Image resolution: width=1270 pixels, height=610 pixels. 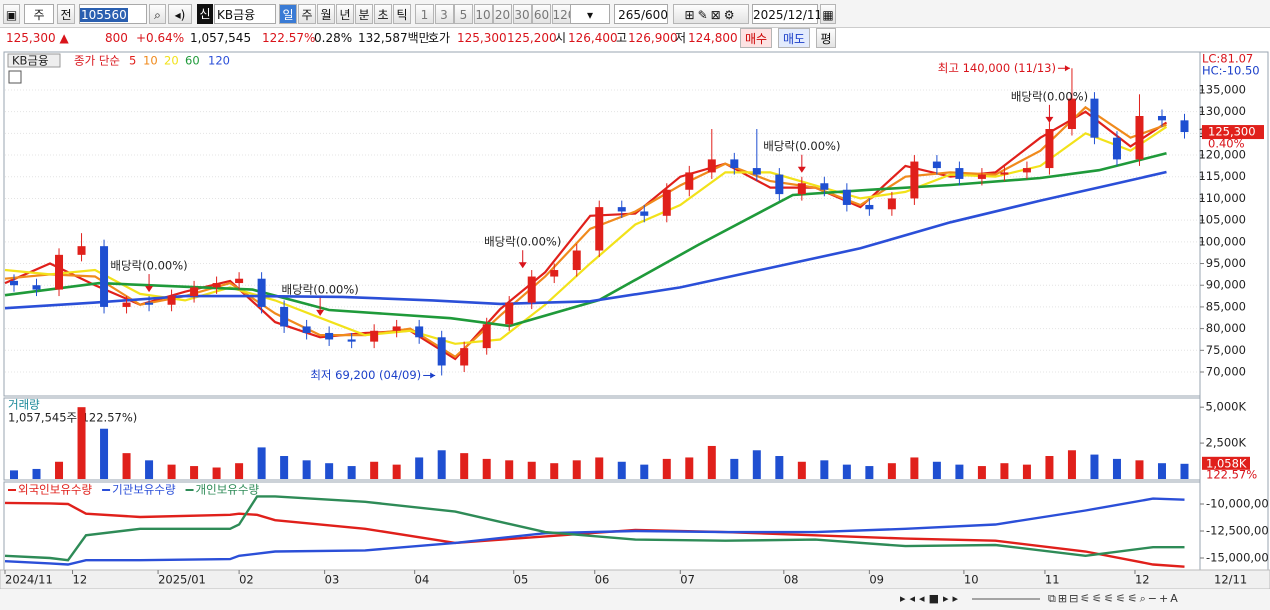 What do you see at coordinates (15, 77) in the screenshot?
I see `grid-icon` at bounding box center [15, 77].